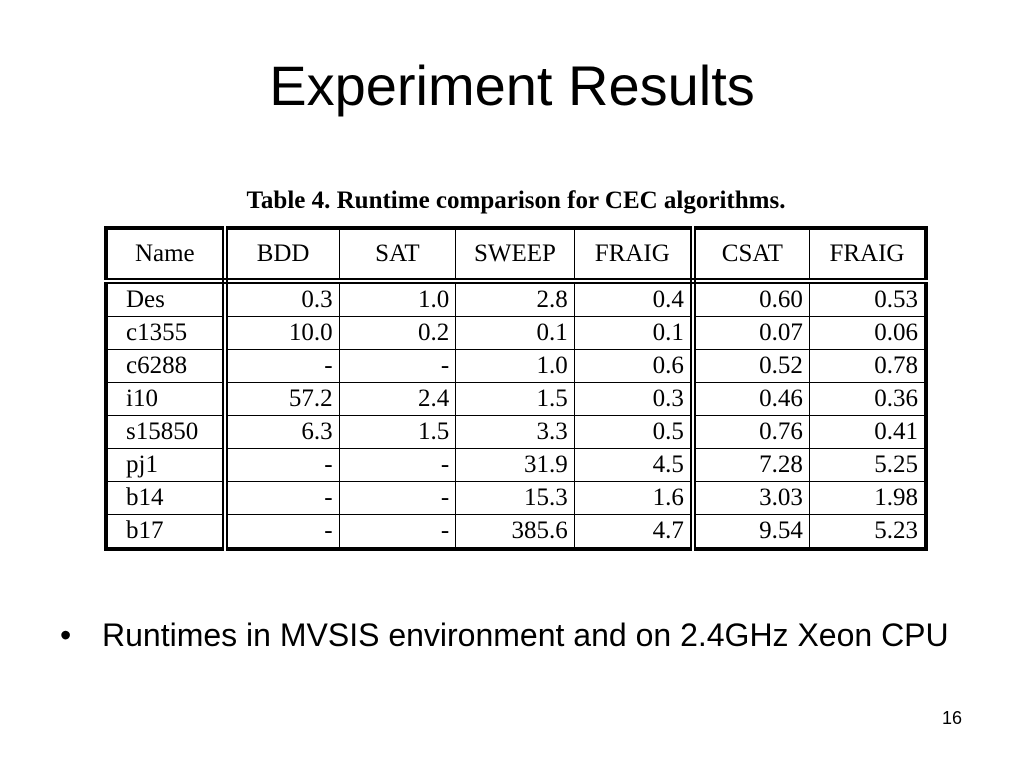 Image resolution: width=1024 pixels, height=768 pixels. I want to click on cell-value: 31.9, so click(515, 465).